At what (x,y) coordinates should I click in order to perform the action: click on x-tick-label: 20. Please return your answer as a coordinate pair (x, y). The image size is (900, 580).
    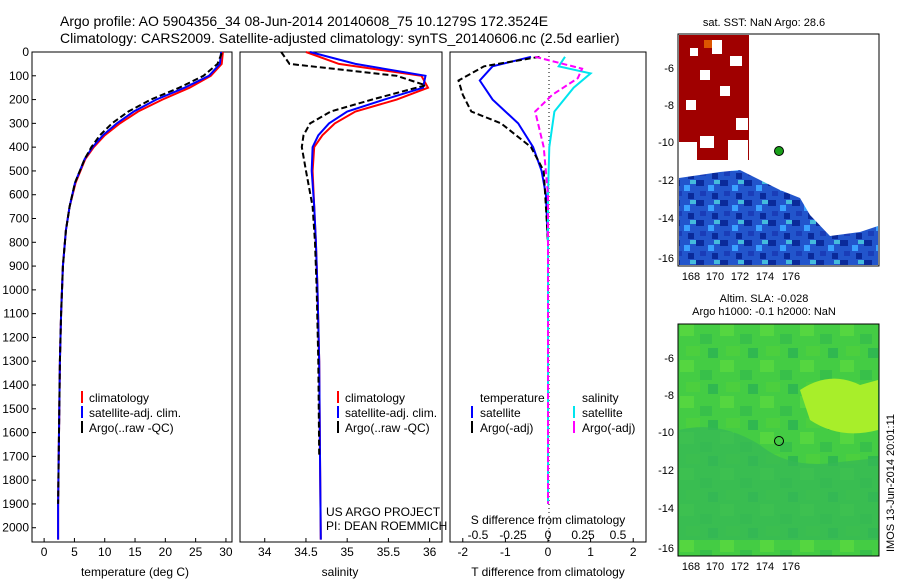
    Looking at the image, I should click on (166, 552).